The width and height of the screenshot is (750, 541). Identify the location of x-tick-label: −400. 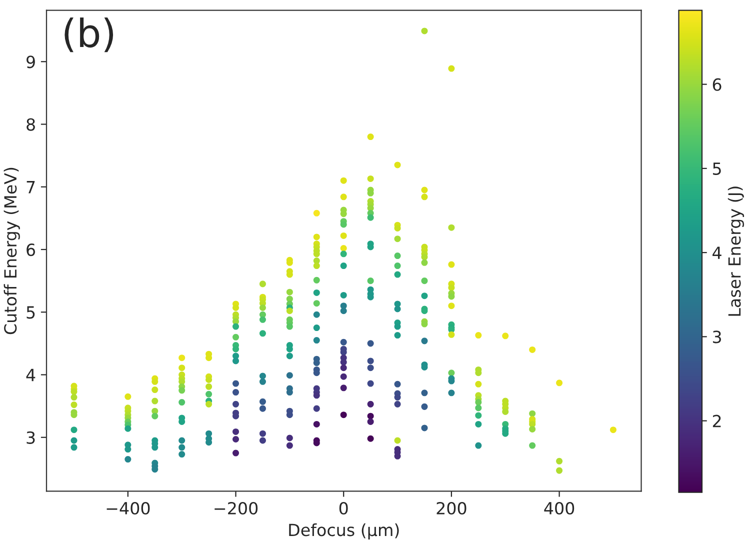
(128, 508).